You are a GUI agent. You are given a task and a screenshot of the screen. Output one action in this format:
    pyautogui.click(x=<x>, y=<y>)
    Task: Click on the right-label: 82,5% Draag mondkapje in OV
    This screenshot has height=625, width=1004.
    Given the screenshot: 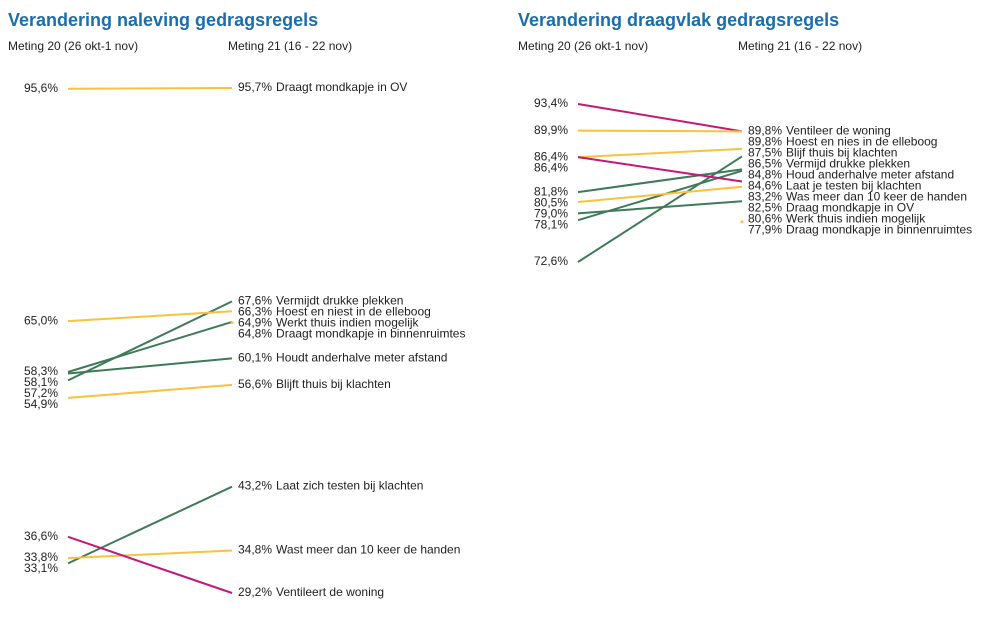 What is the action you would take?
    pyautogui.click(x=831, y=208)
    